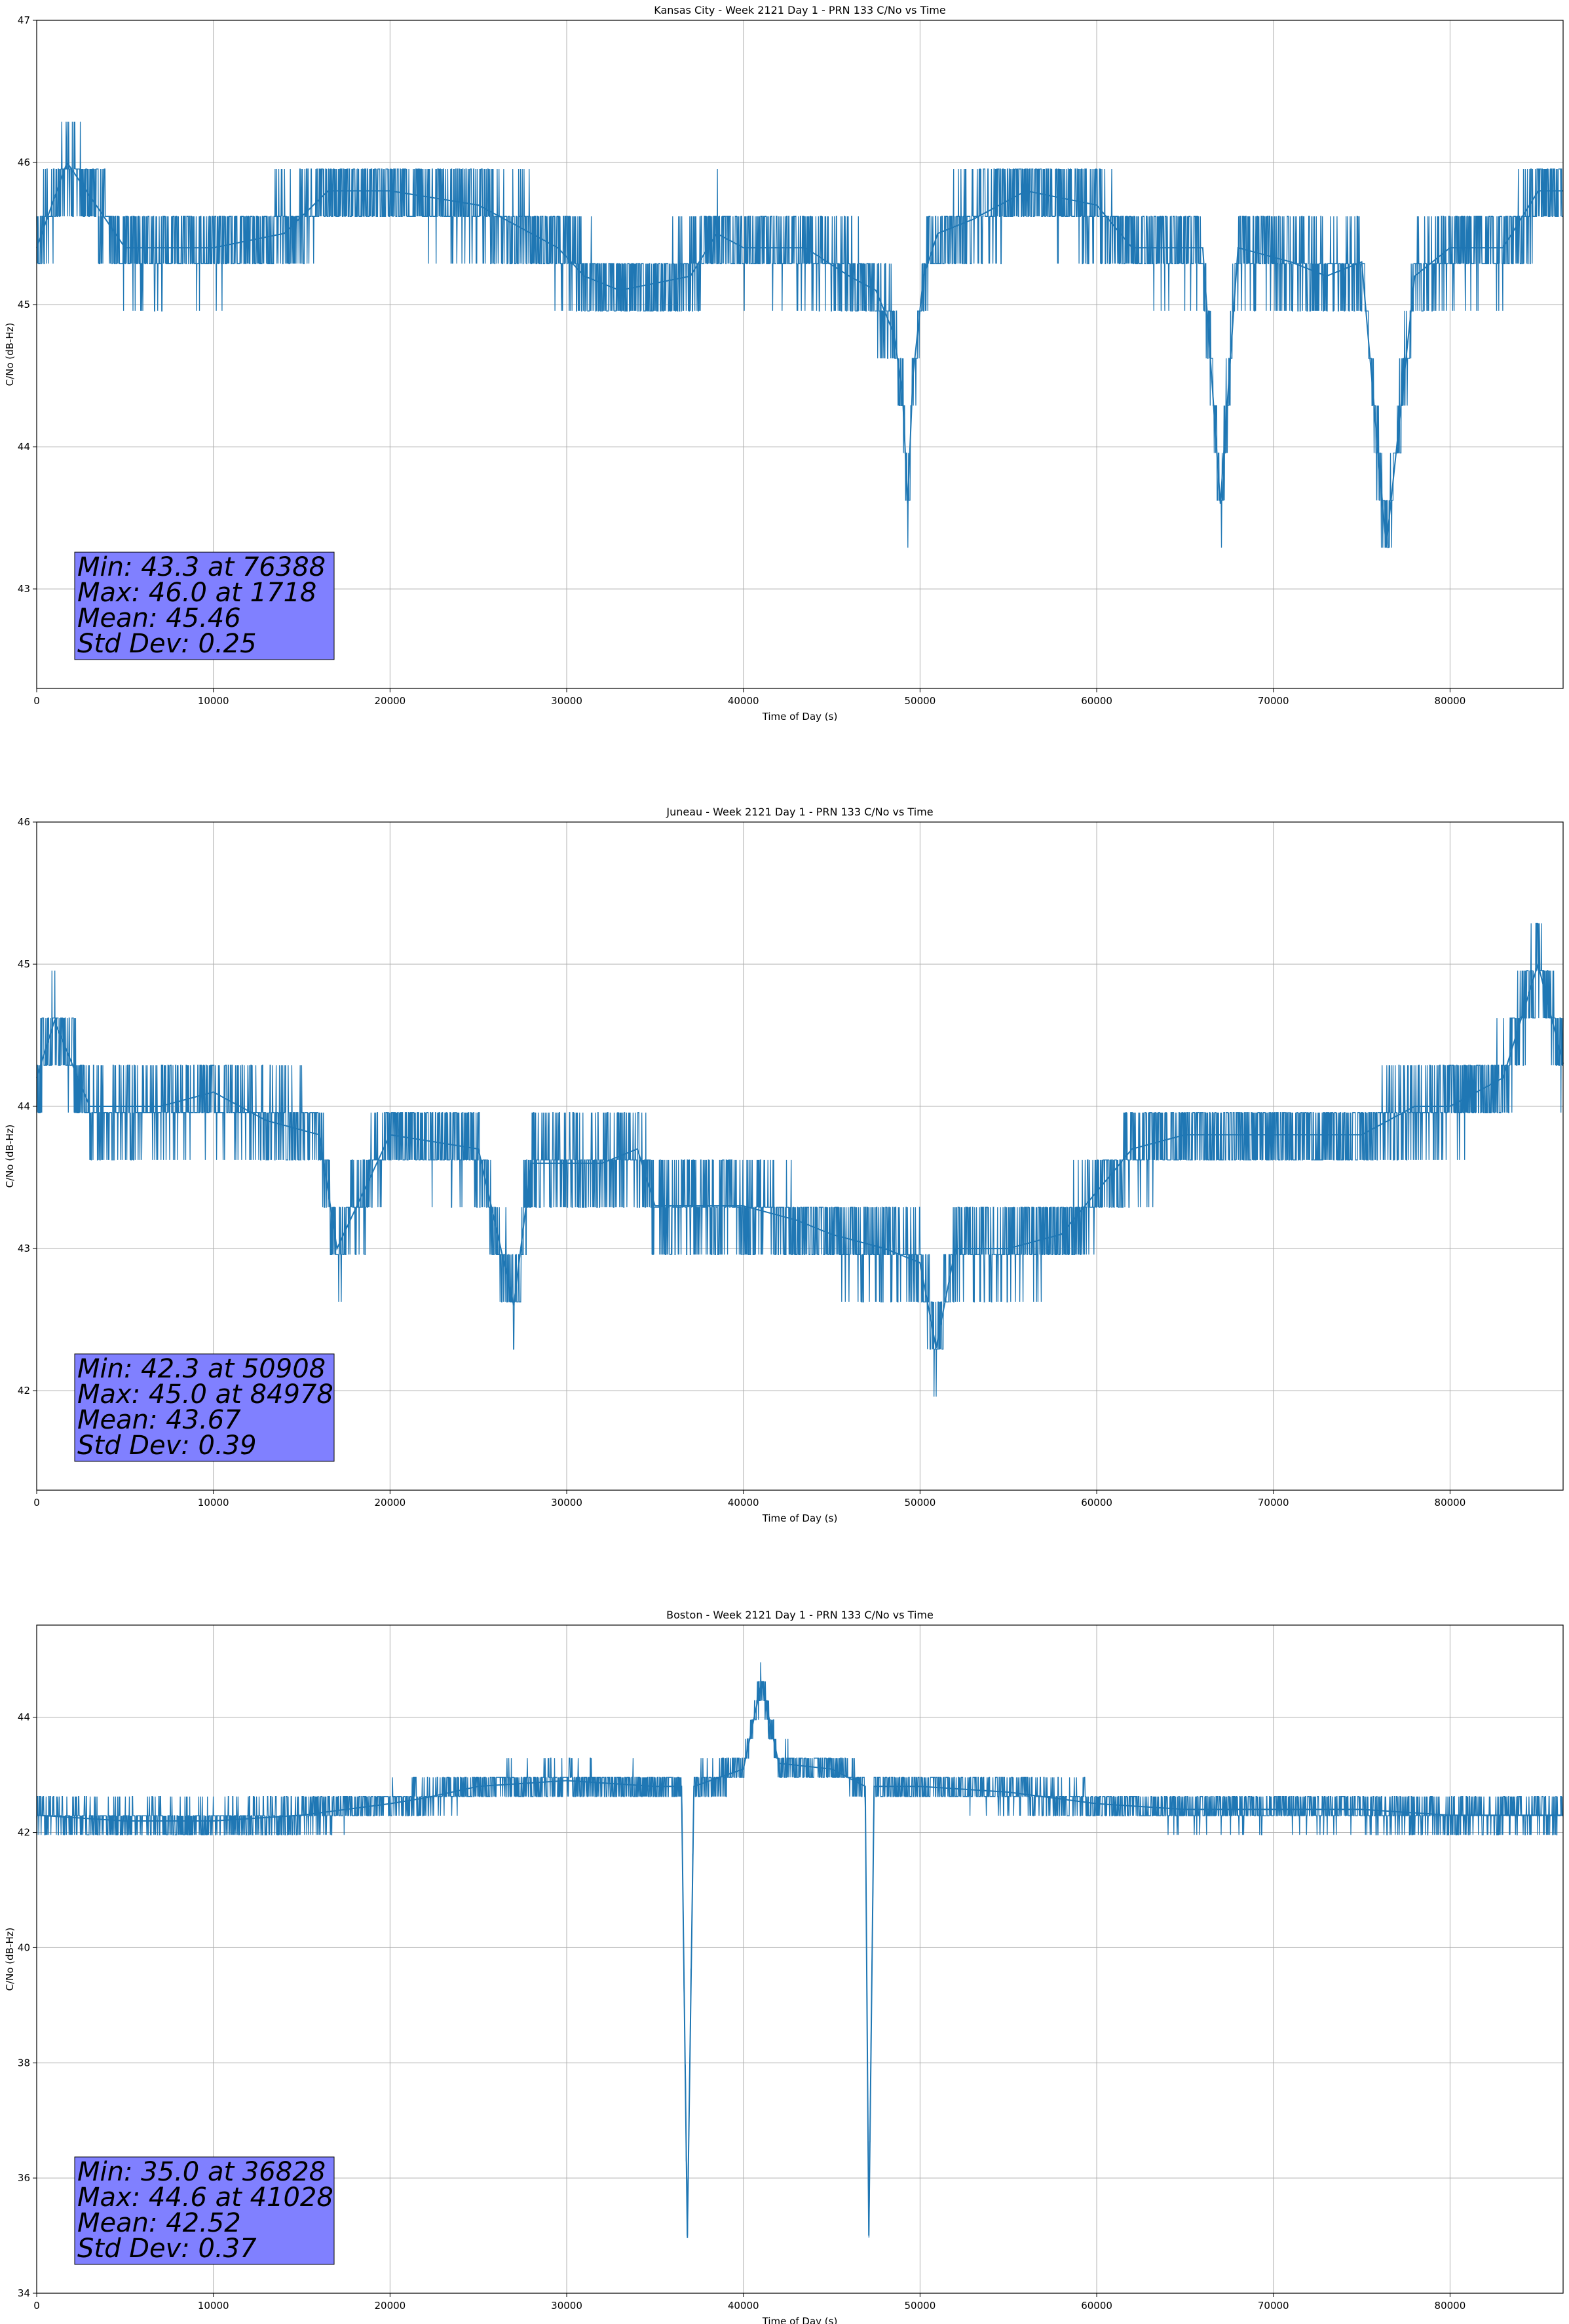  Describe the element at coordinates (159, 2223) in the screenshot. I see `stats-line: Mean: 42.52` at that location.